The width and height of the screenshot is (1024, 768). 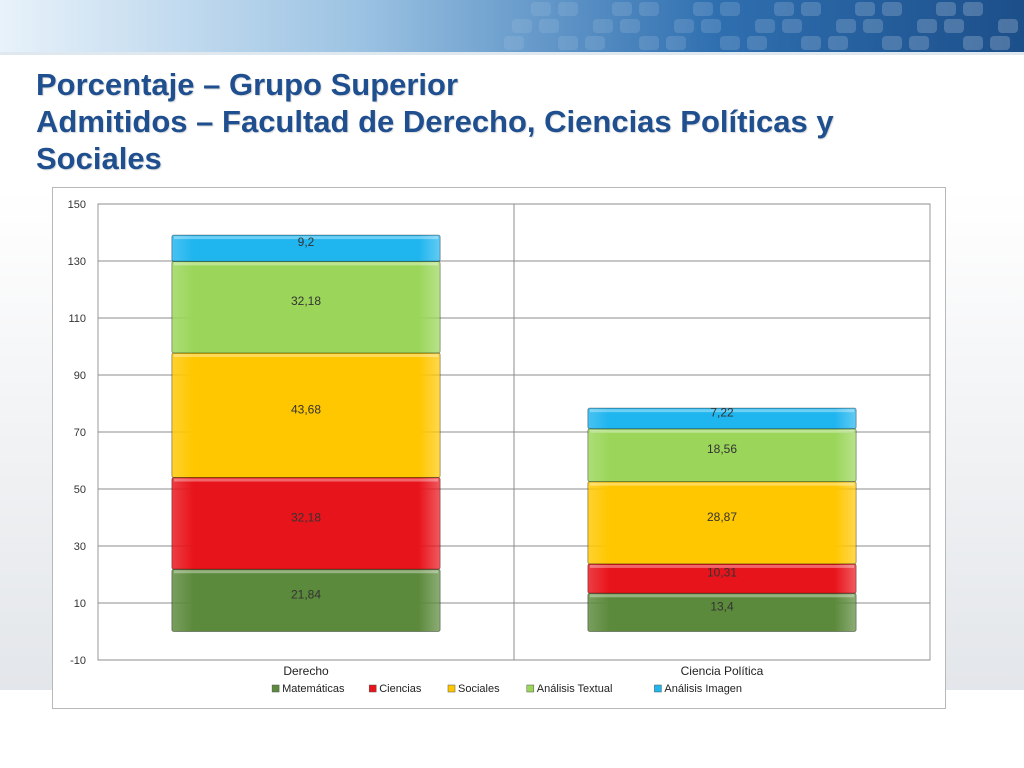 I want to click on data-label: 10,31, so click(x=722, y=573).